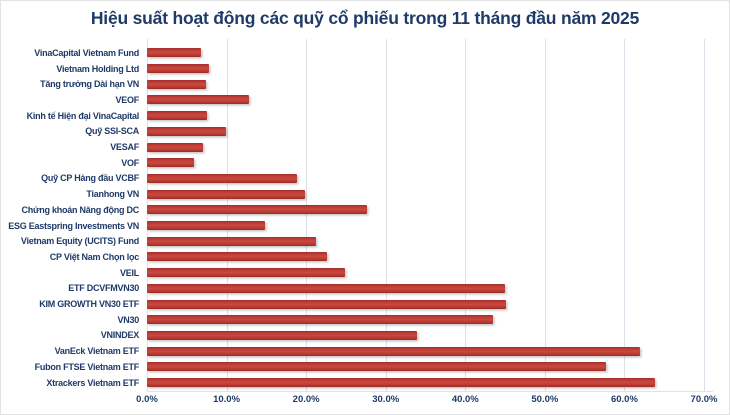 This screenshot has height=415, width=730. I want to click on category-label: ETF DCVFMVN30, so click(103, 288).